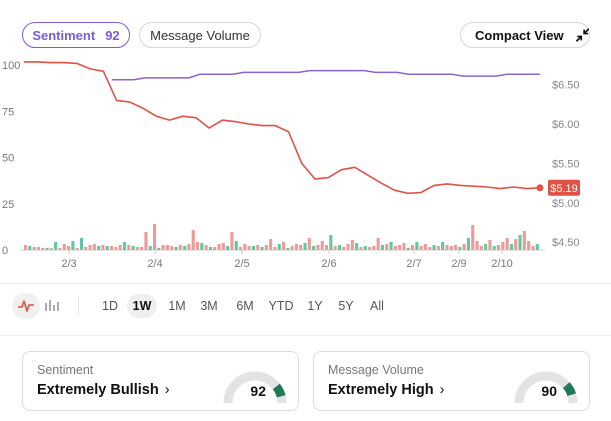 The height and width of the screenshot is (421, 611). What do you see at coordinates (52, 306) in the screenshot?
I see `bar-chart-toggle` at bounding box center [52, 306].